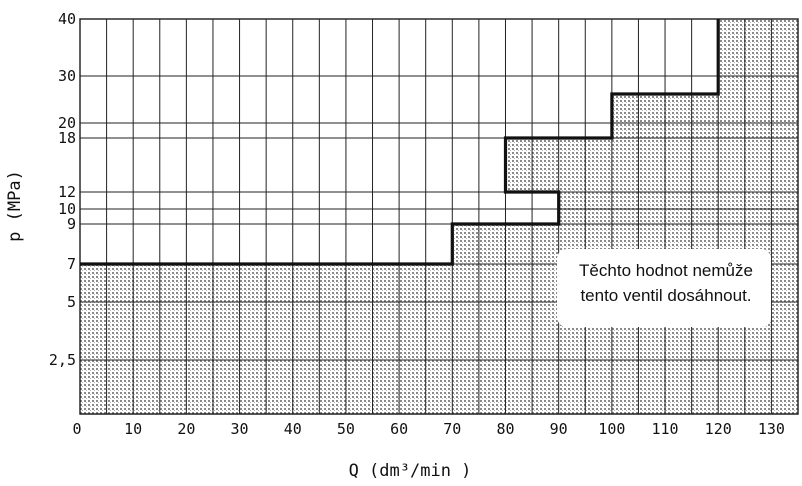  Describe the element at coordinates (505, 429) in the screenshot. I see `x-tick-label: 80` at that location.